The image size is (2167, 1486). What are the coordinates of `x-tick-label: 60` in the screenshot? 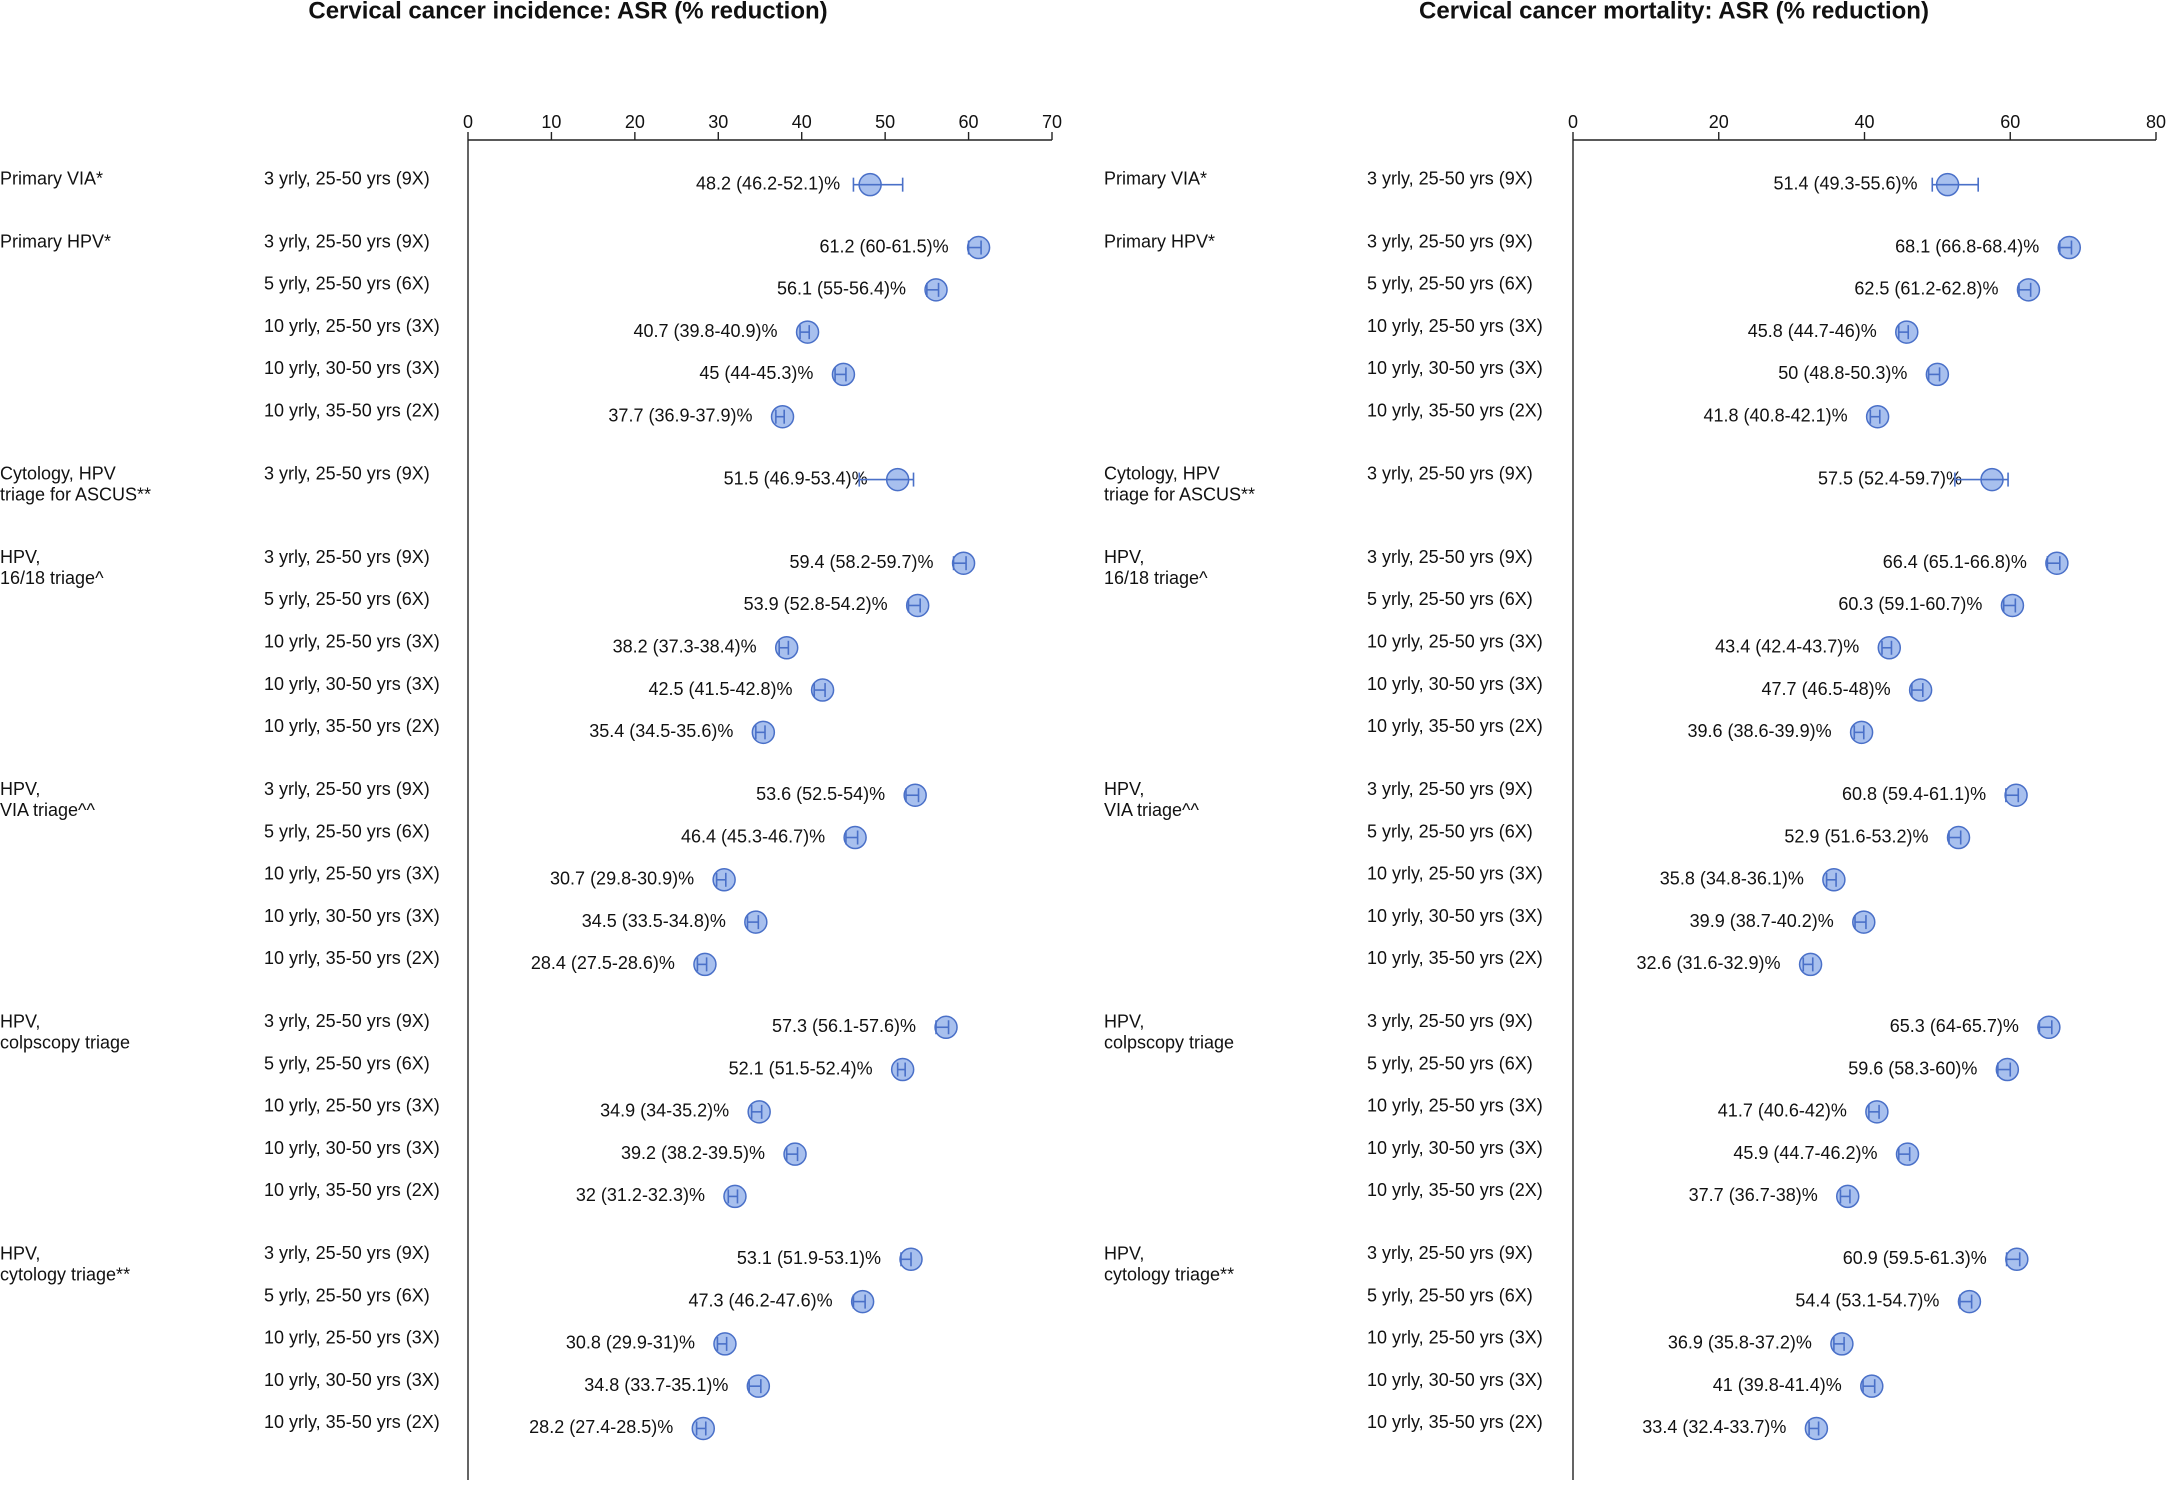 It's located at (2010, 122).